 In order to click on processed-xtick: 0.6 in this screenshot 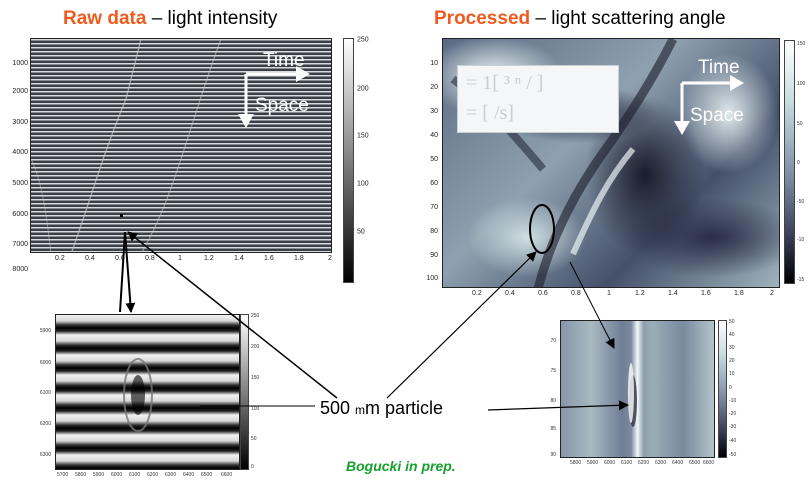, I will do `click(543, 293)`.